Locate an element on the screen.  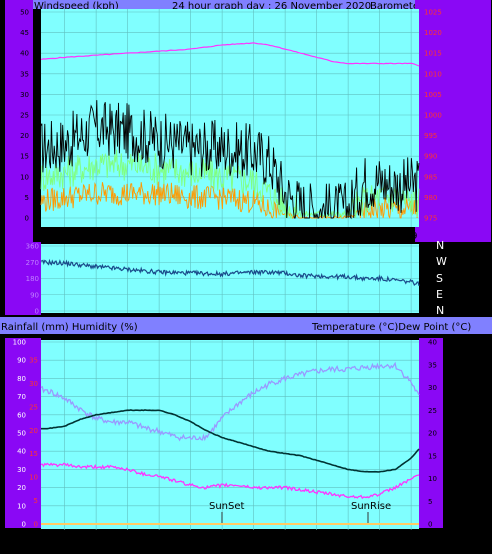
wind-direction-line is located at coordinates (230, 272).